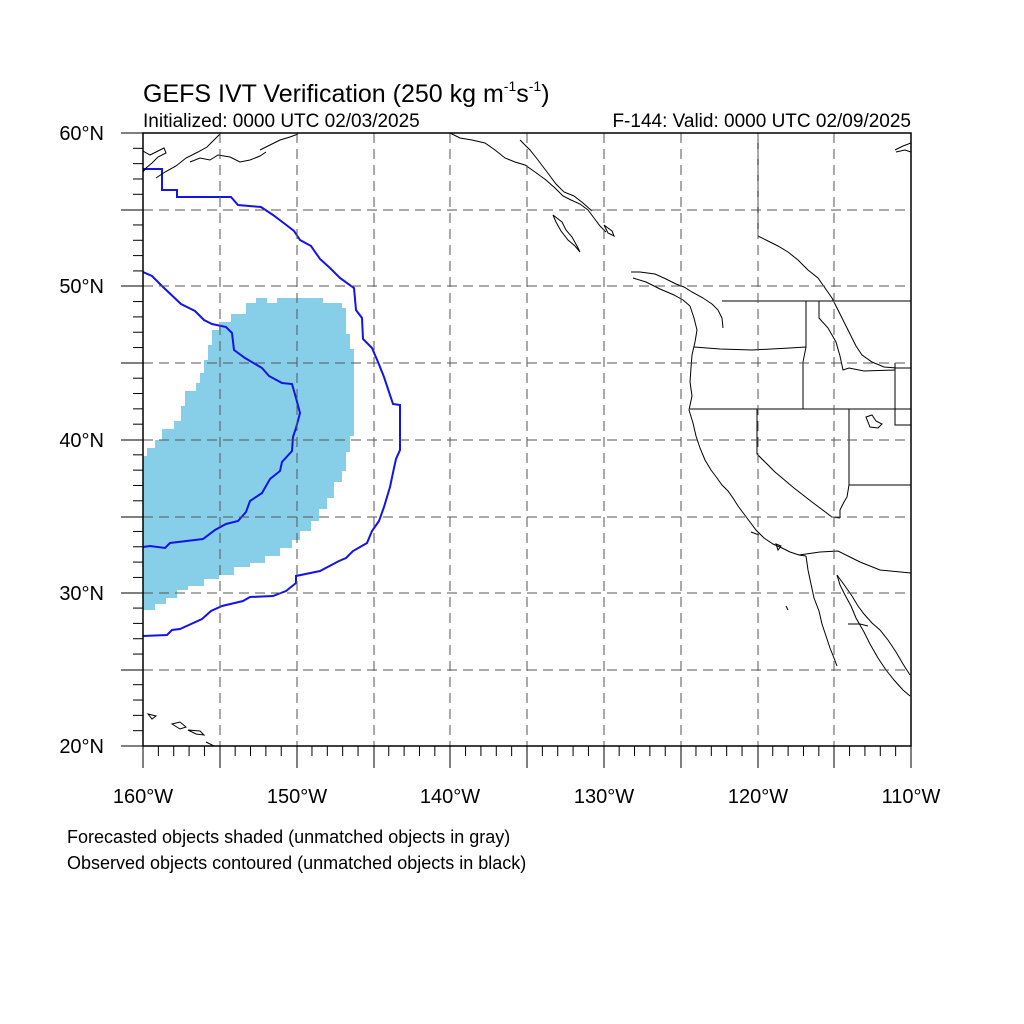  I want to click on init-time-label: Initialized: 0000 UTC 02/03/2025, so click(281, 121).